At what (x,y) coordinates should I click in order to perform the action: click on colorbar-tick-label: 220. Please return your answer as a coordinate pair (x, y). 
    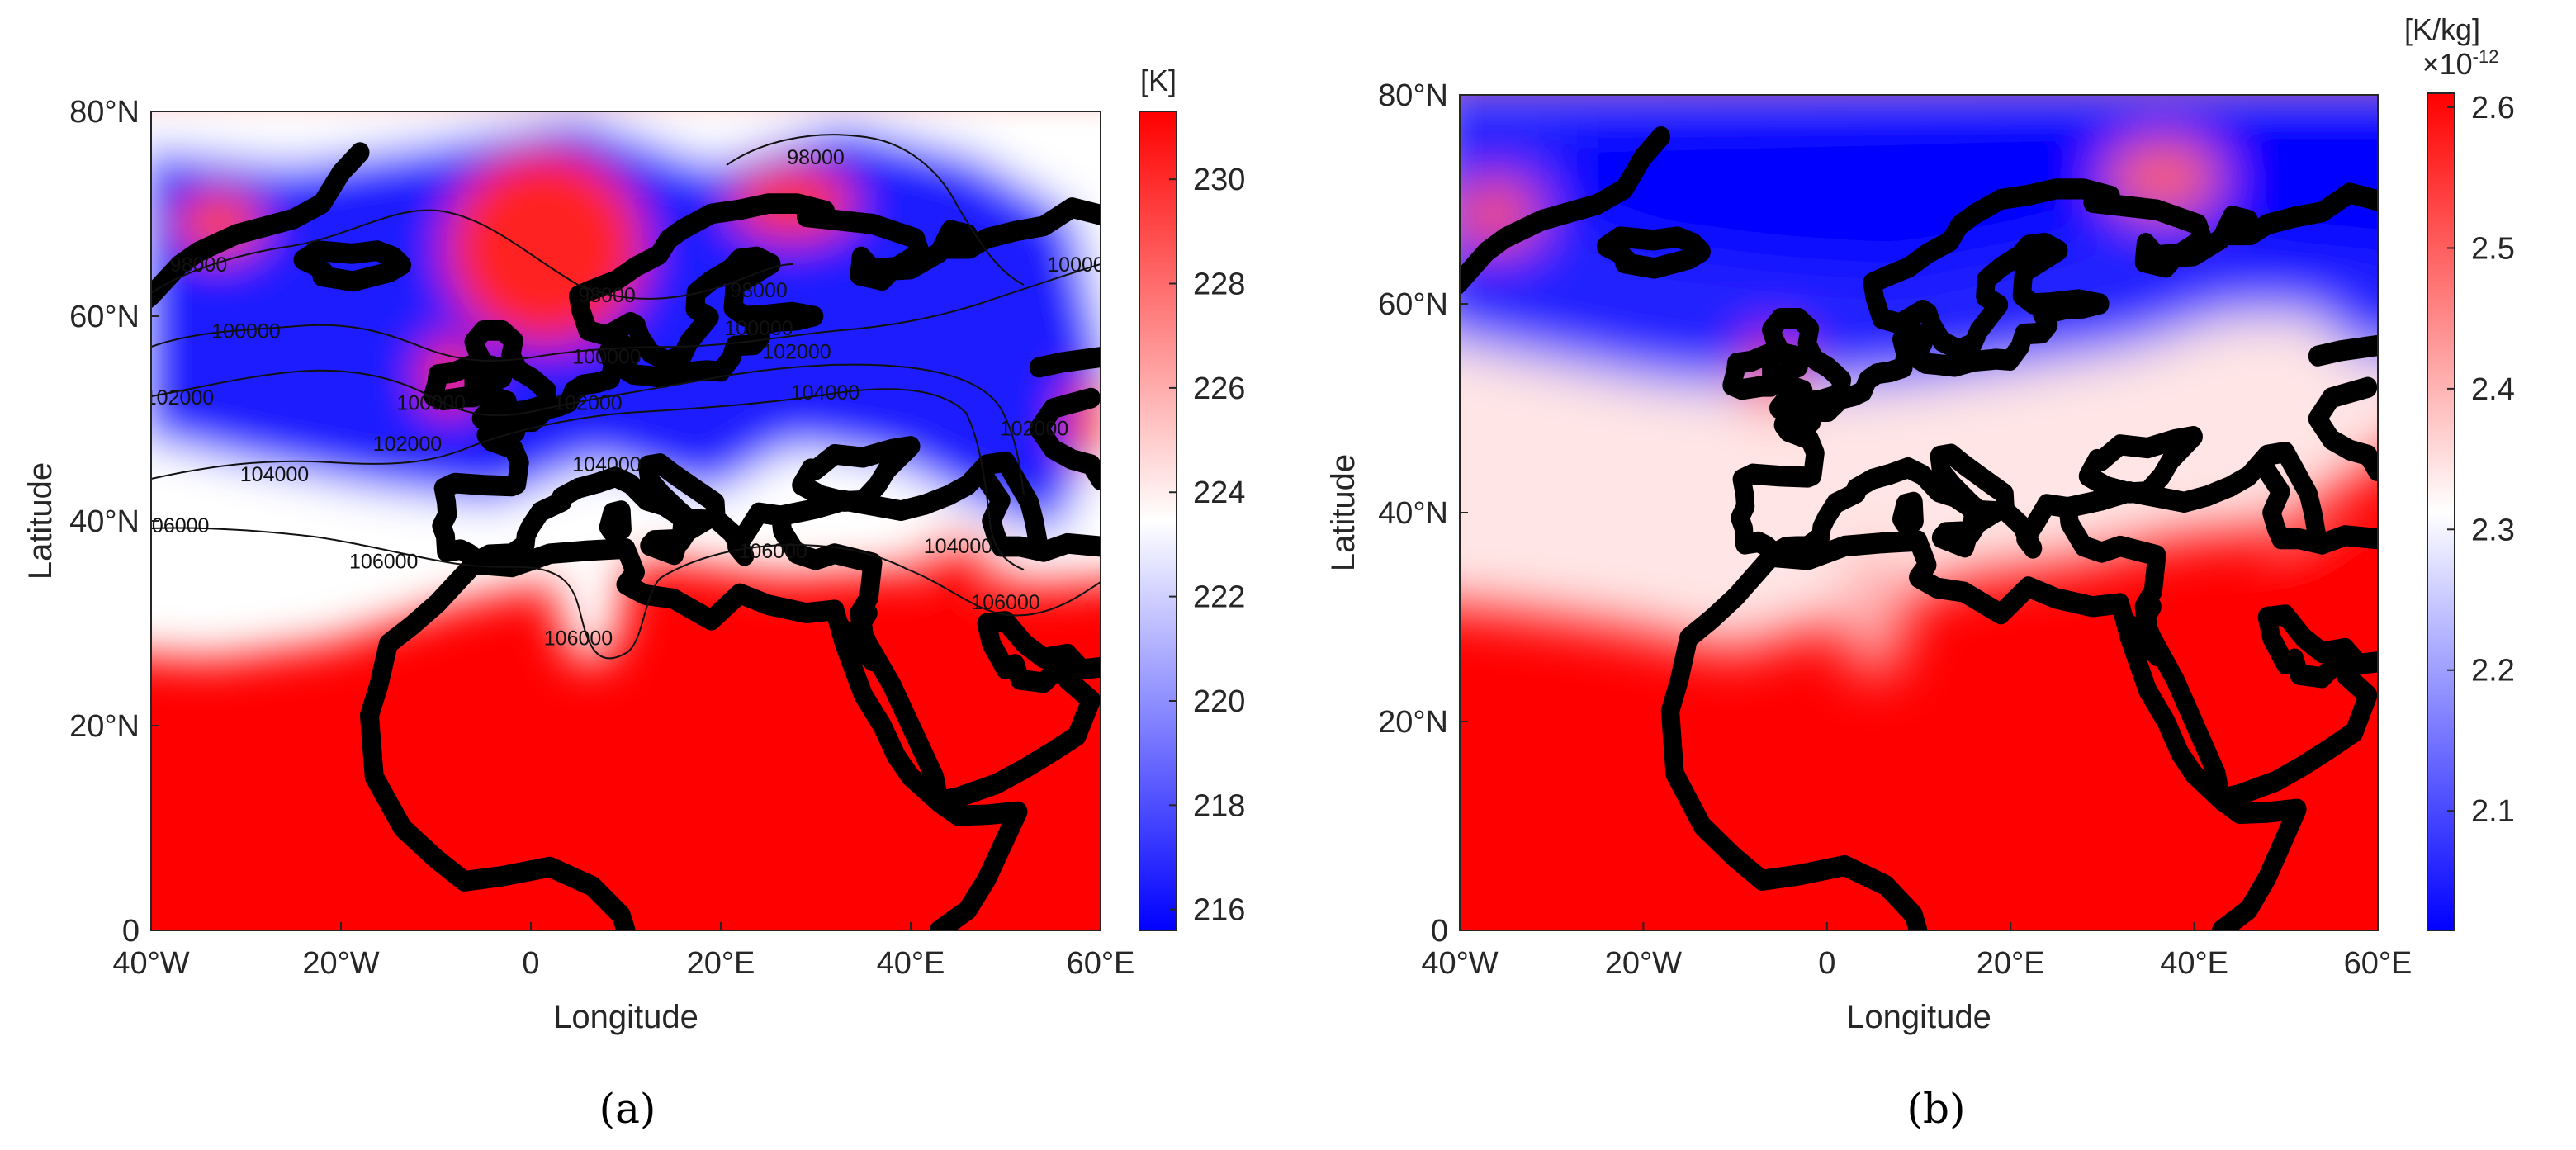
    Looking at the image, I should click on (1219, 701).